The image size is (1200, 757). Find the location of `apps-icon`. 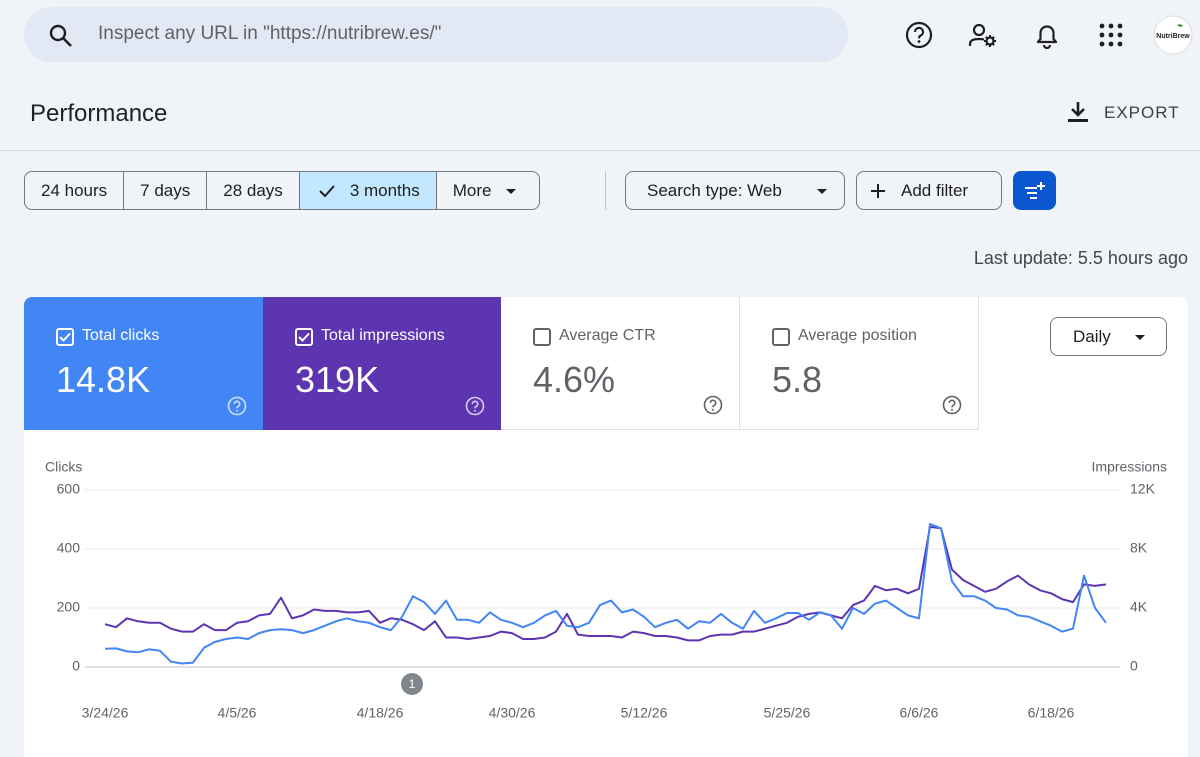

apps-icon is located at coordinates (1111, 35).